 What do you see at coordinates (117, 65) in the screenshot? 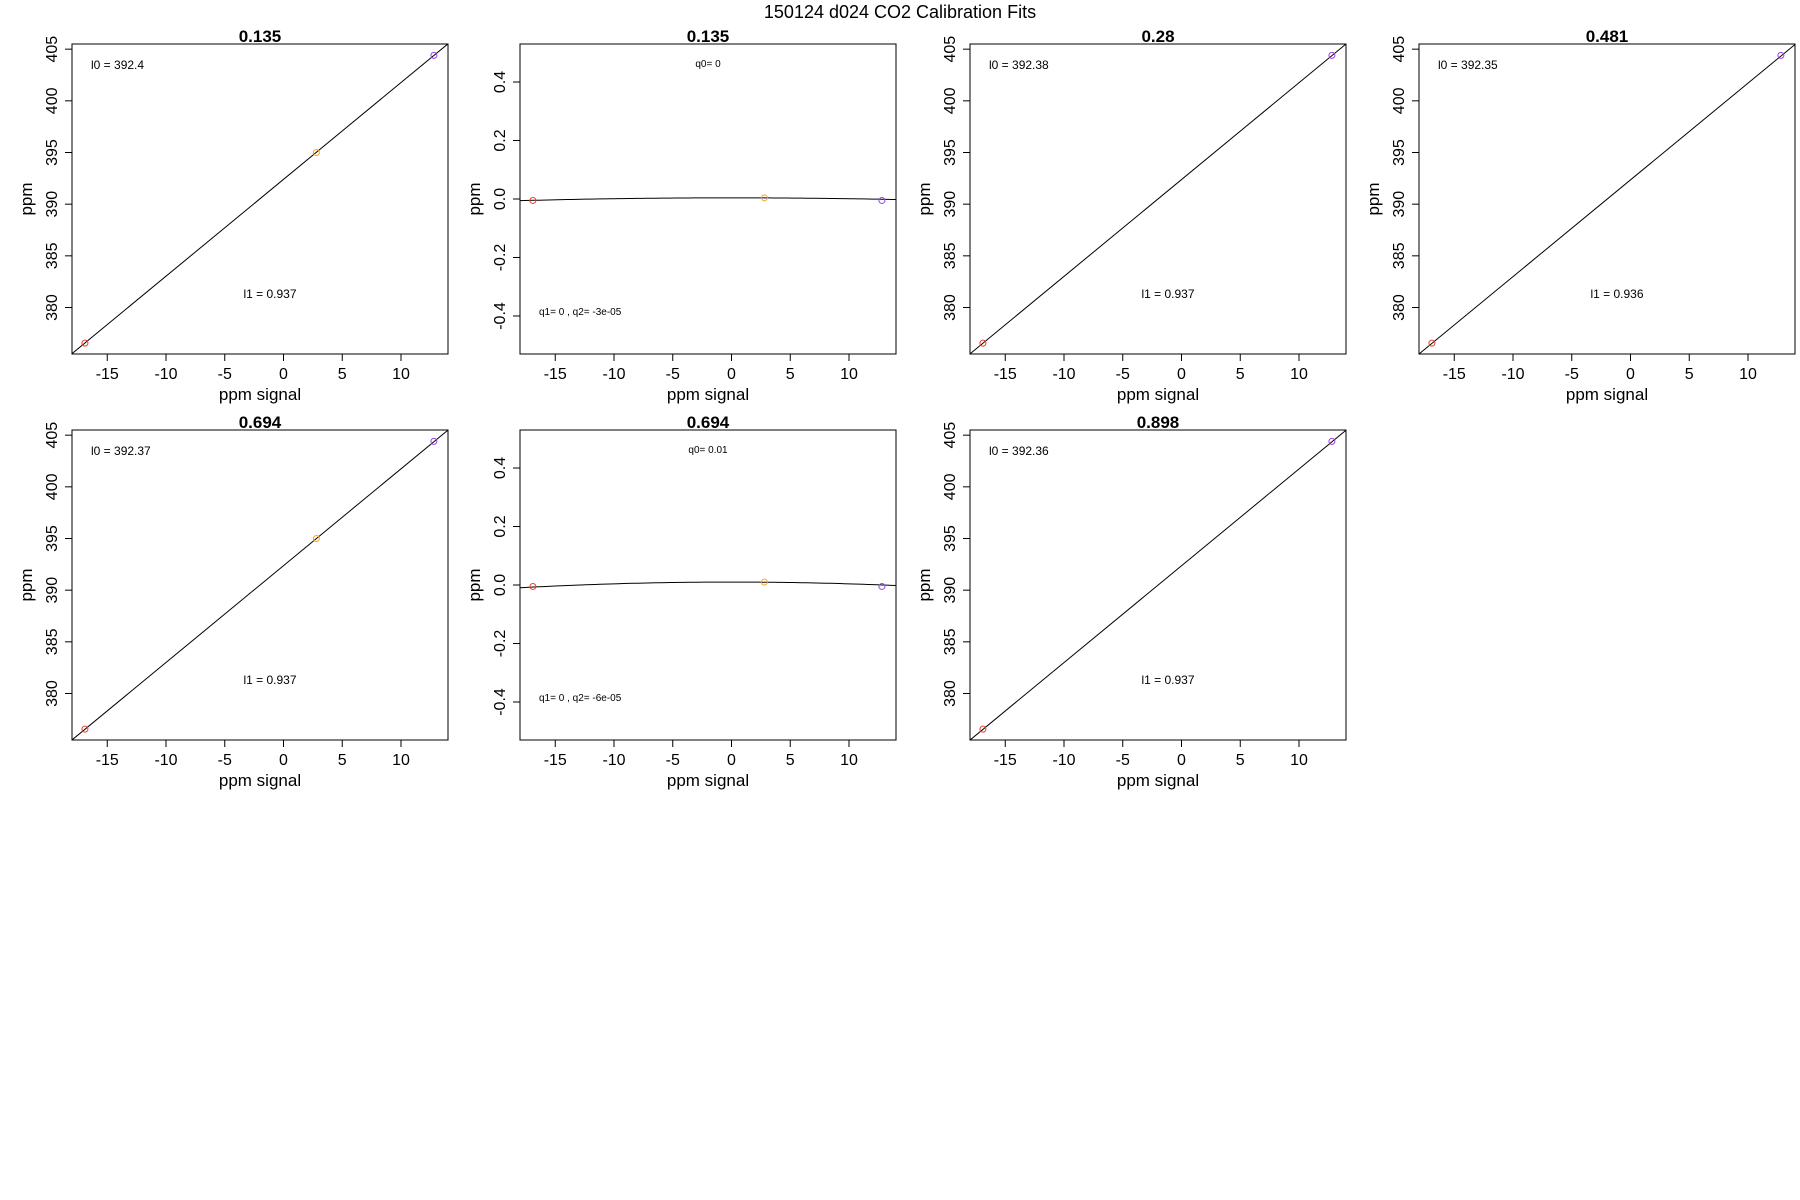
I see `fit-annotation: l0 = 392.4` at bounding box center [117, 65].